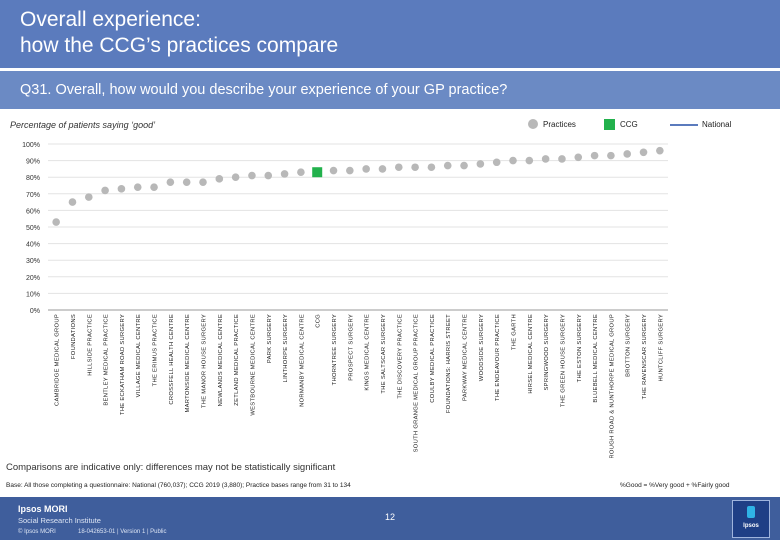  I want to click on y-tick-label: 100%, so click(31, 145).